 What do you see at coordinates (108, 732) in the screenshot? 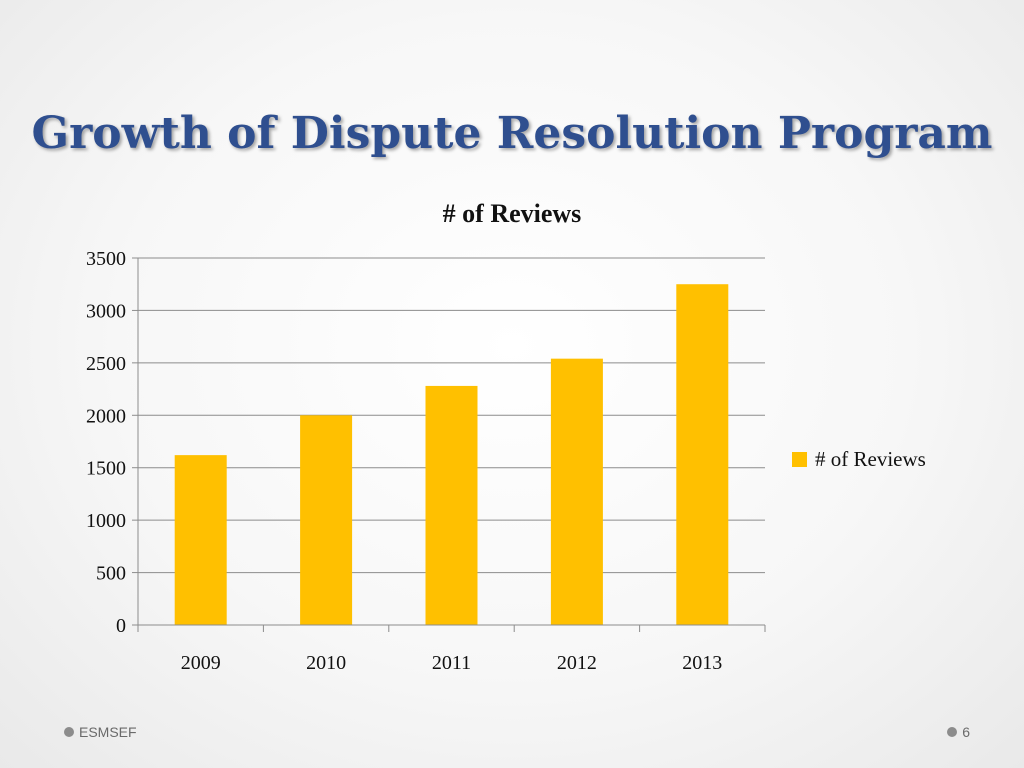
I see `footer-organization: ESMSEF` at bounding box center [108, 732].